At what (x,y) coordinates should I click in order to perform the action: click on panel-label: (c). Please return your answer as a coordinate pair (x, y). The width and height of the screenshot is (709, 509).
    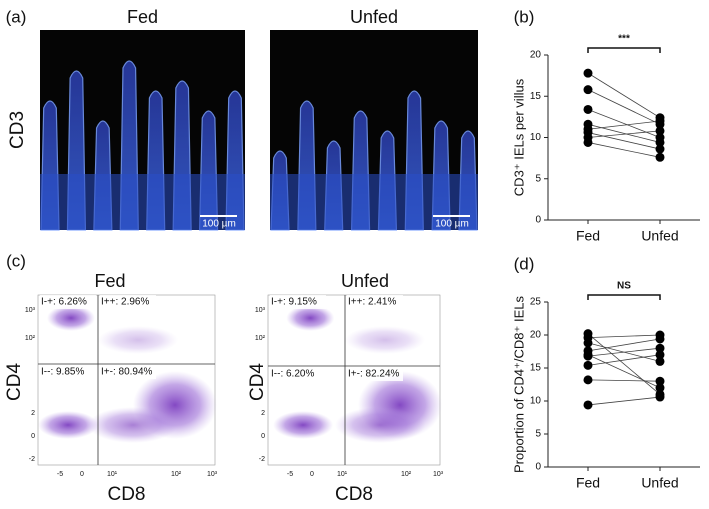
    Looking at the image, I should click on (16, 260).